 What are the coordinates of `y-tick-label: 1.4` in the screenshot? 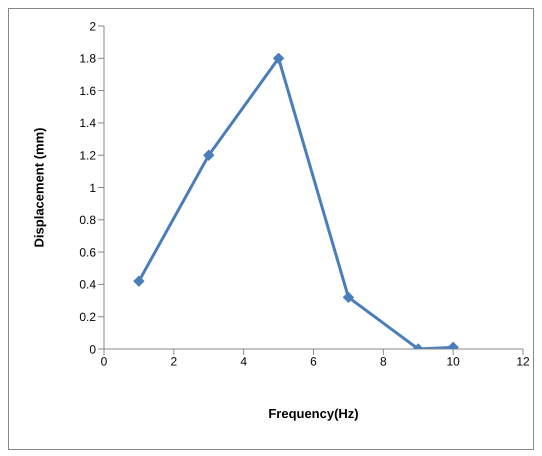 It's located at (87, 123).